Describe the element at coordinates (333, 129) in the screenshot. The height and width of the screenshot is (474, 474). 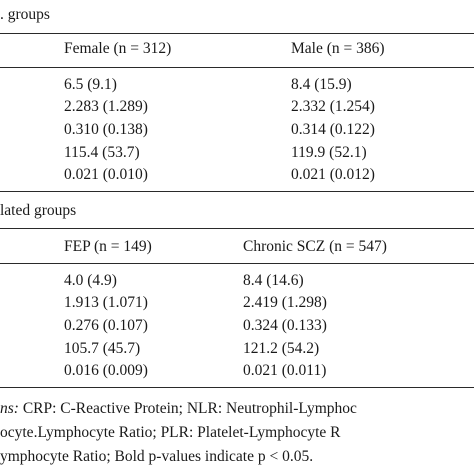
I see `table-cell: 0.314 (0.122)` at that location.